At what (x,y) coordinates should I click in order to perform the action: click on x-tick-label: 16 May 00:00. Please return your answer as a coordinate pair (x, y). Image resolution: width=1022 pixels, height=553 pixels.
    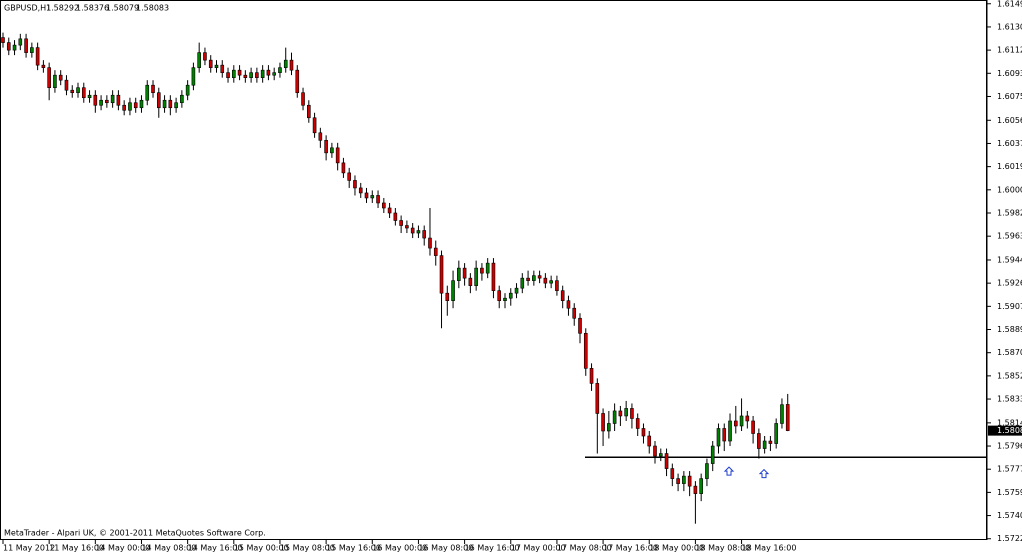
    Looking at the image, I should click on (399, 548).